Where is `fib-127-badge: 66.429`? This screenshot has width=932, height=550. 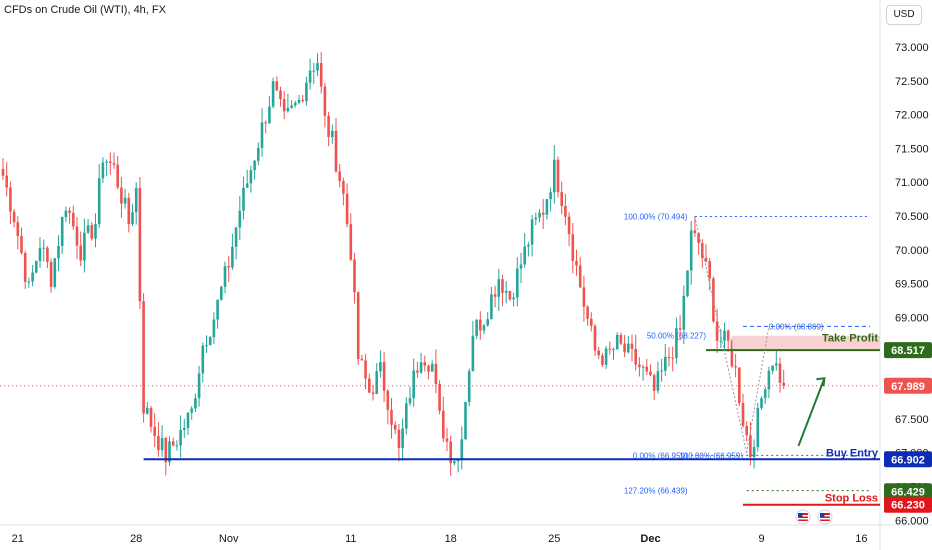 fib-127-badge: 66.429 is located at coordinates (908, 491).